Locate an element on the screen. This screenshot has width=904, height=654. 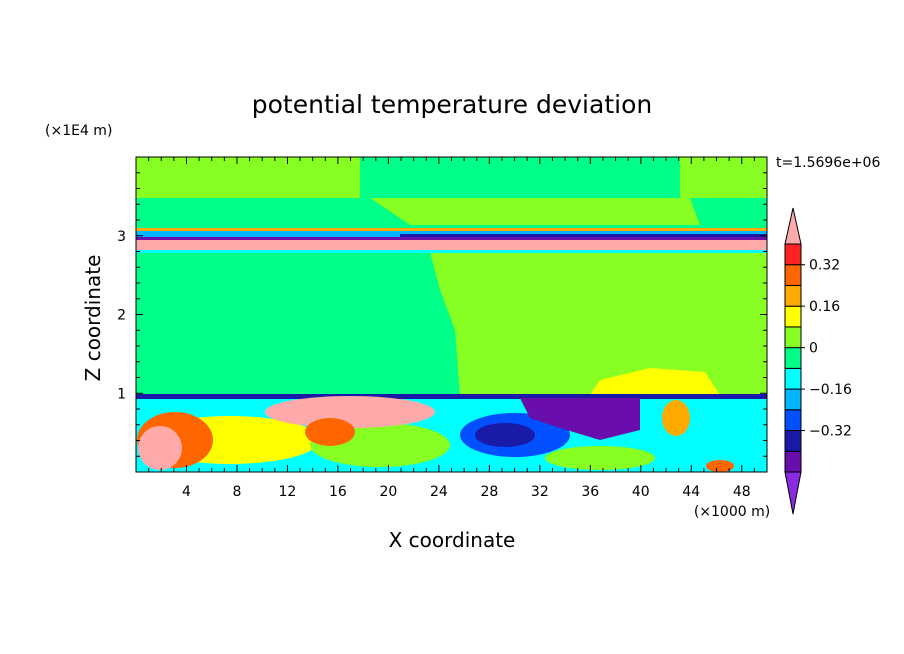
x-tick-label: 24 is located at coordinates (439, 492).